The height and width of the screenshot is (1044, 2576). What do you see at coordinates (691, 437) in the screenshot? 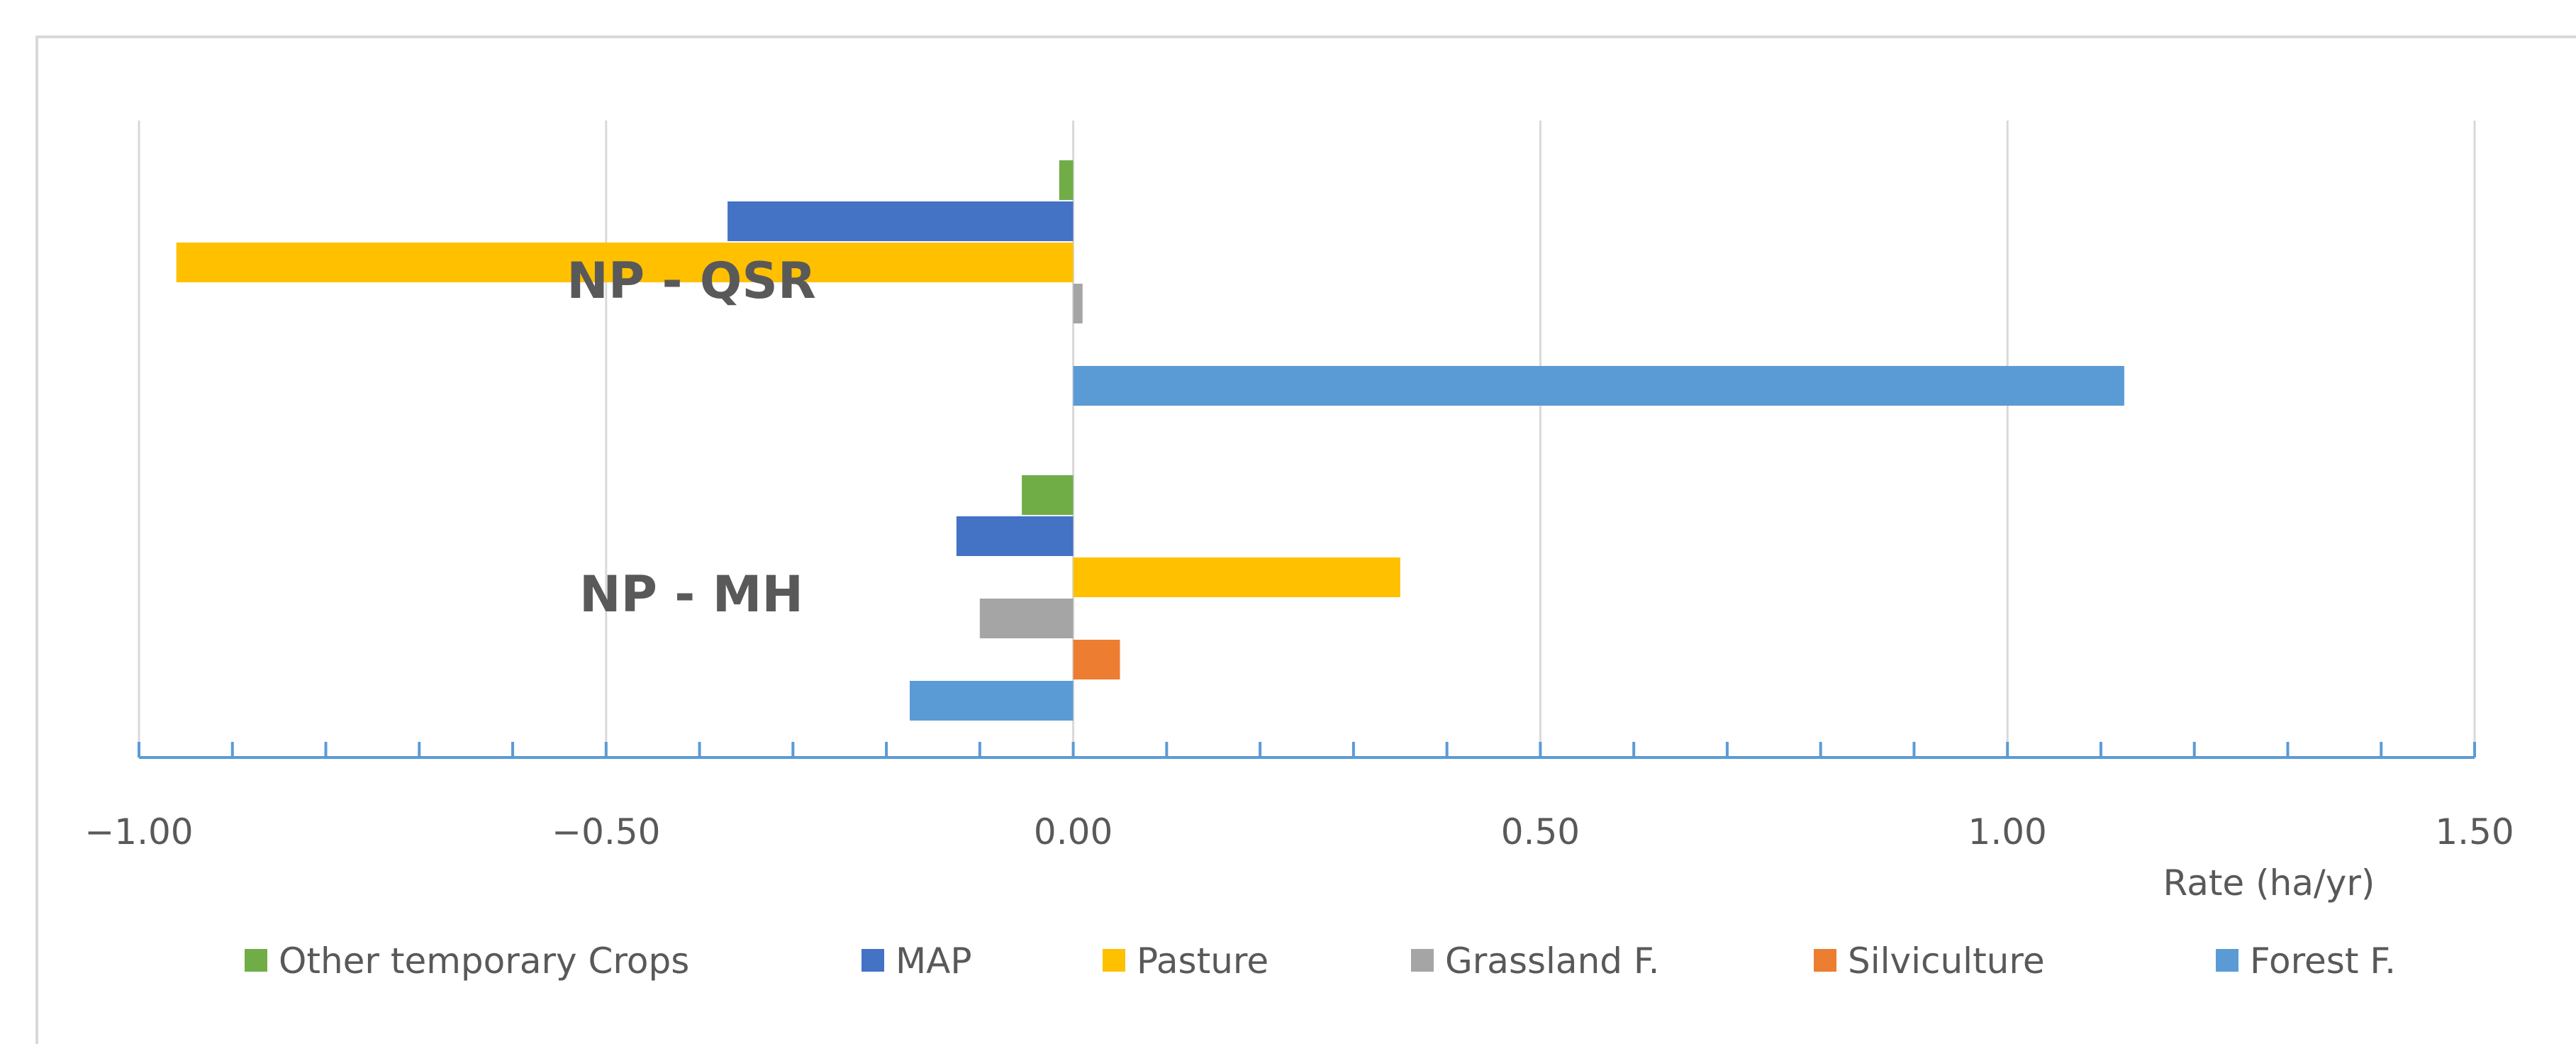
I see `category-labels: NP - QSR NP - MH` at bounding box center [691, 437].